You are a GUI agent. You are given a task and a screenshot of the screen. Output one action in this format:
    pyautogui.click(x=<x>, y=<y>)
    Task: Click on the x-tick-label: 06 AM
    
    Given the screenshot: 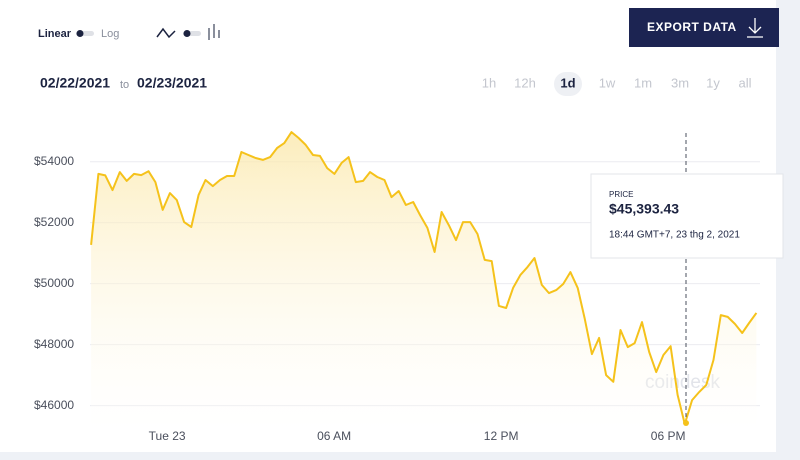 What is the action you would take?
    pyautogui.click(x=334, y=436)
    